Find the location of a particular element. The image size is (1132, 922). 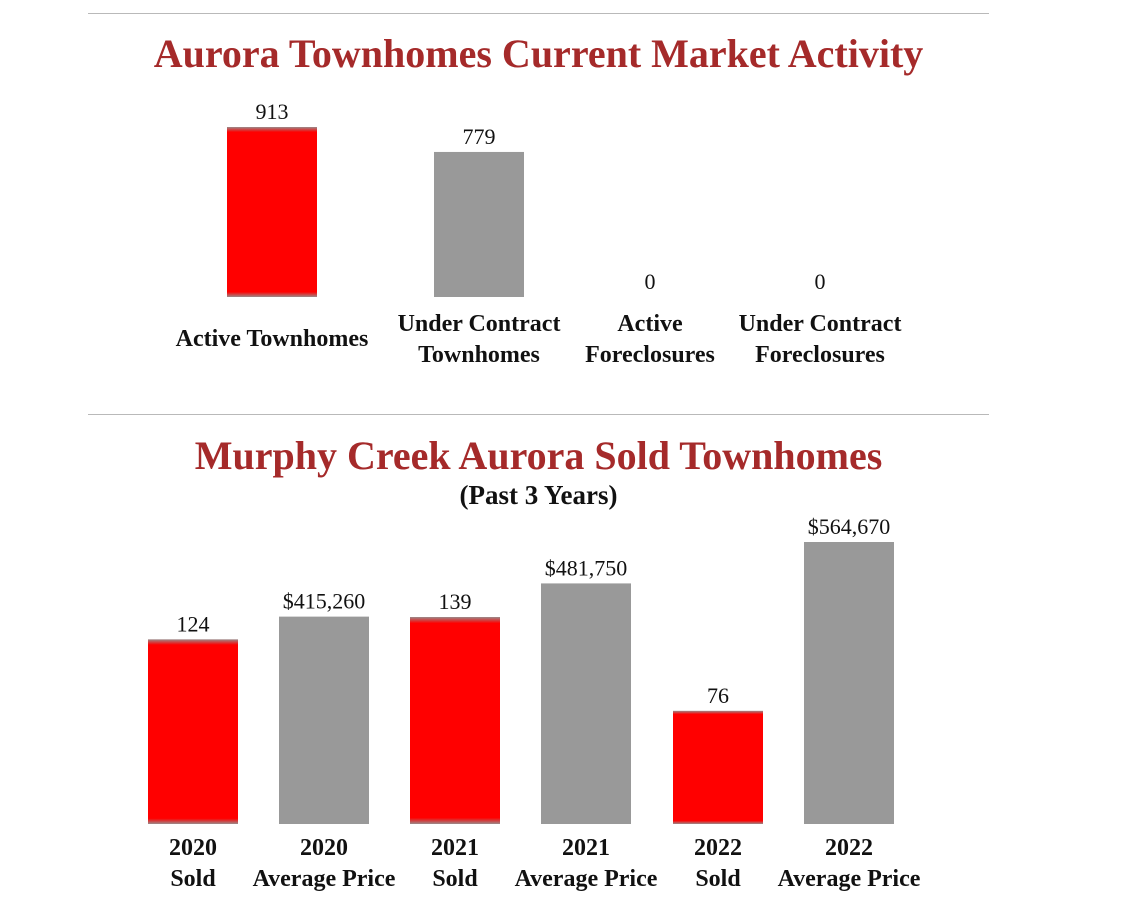

data-label-0: 124 is located at coordinates (193, 623).